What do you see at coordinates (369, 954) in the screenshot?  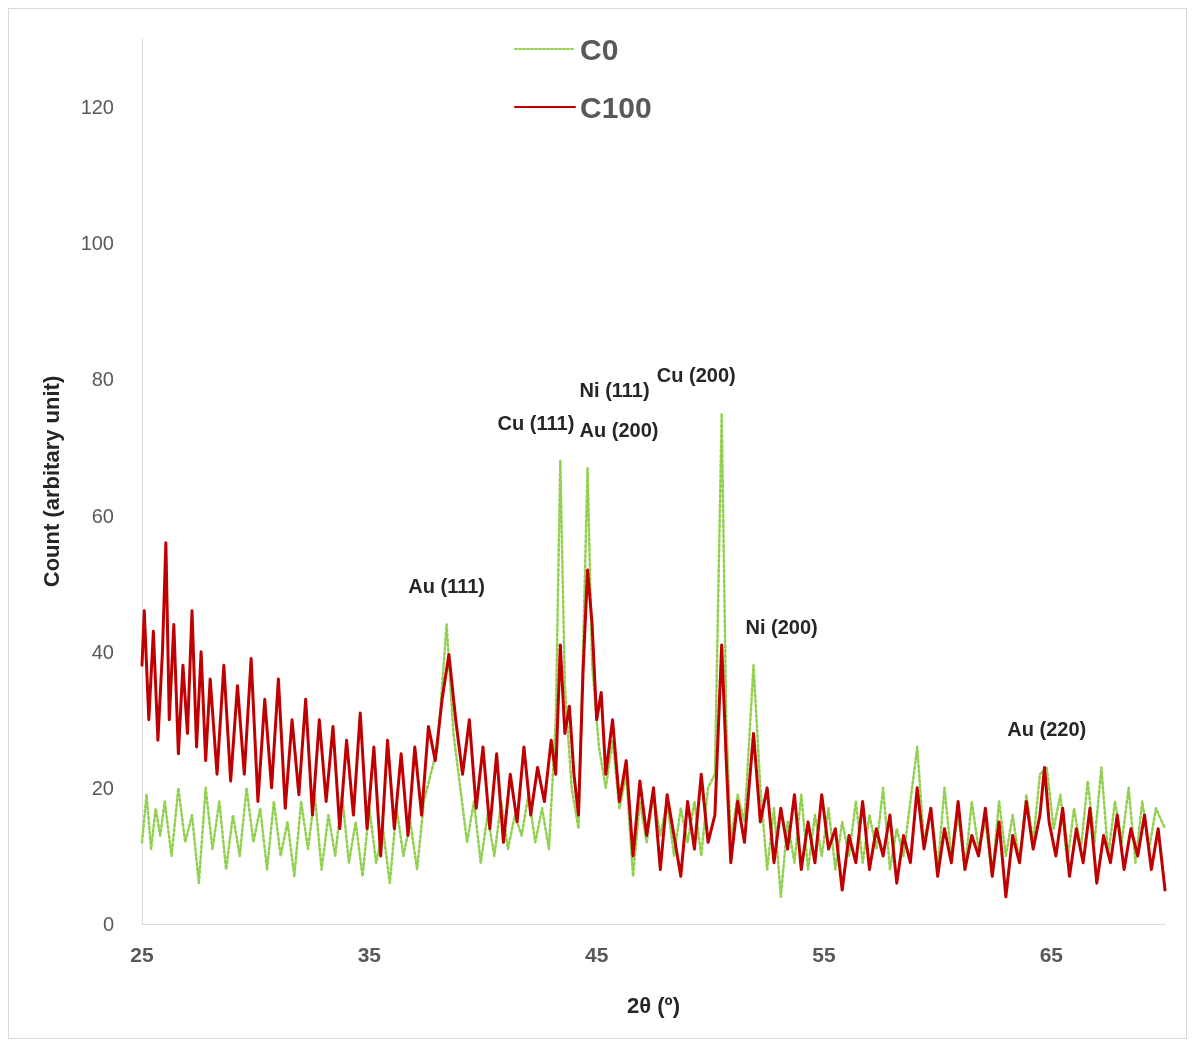 I see `x-tick-label: 35` at bounding box center [369, 954].